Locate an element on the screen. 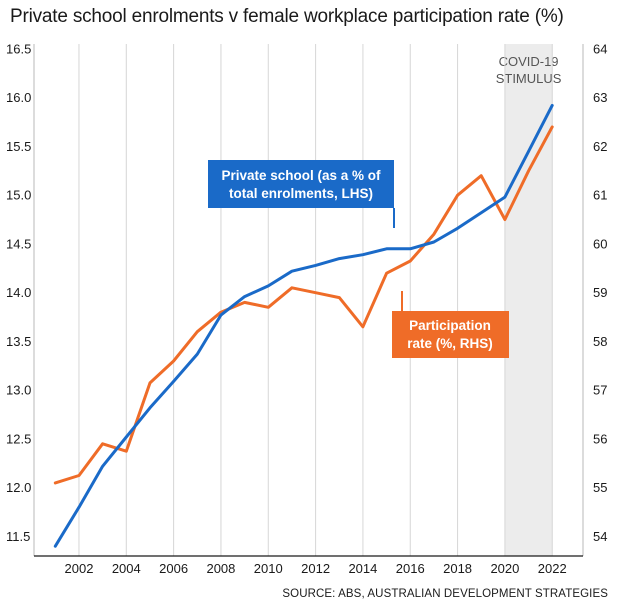 The width and height of the screenshot is (620, 611). y-right-tick-label: 59 is located at coordinates (600, 292).